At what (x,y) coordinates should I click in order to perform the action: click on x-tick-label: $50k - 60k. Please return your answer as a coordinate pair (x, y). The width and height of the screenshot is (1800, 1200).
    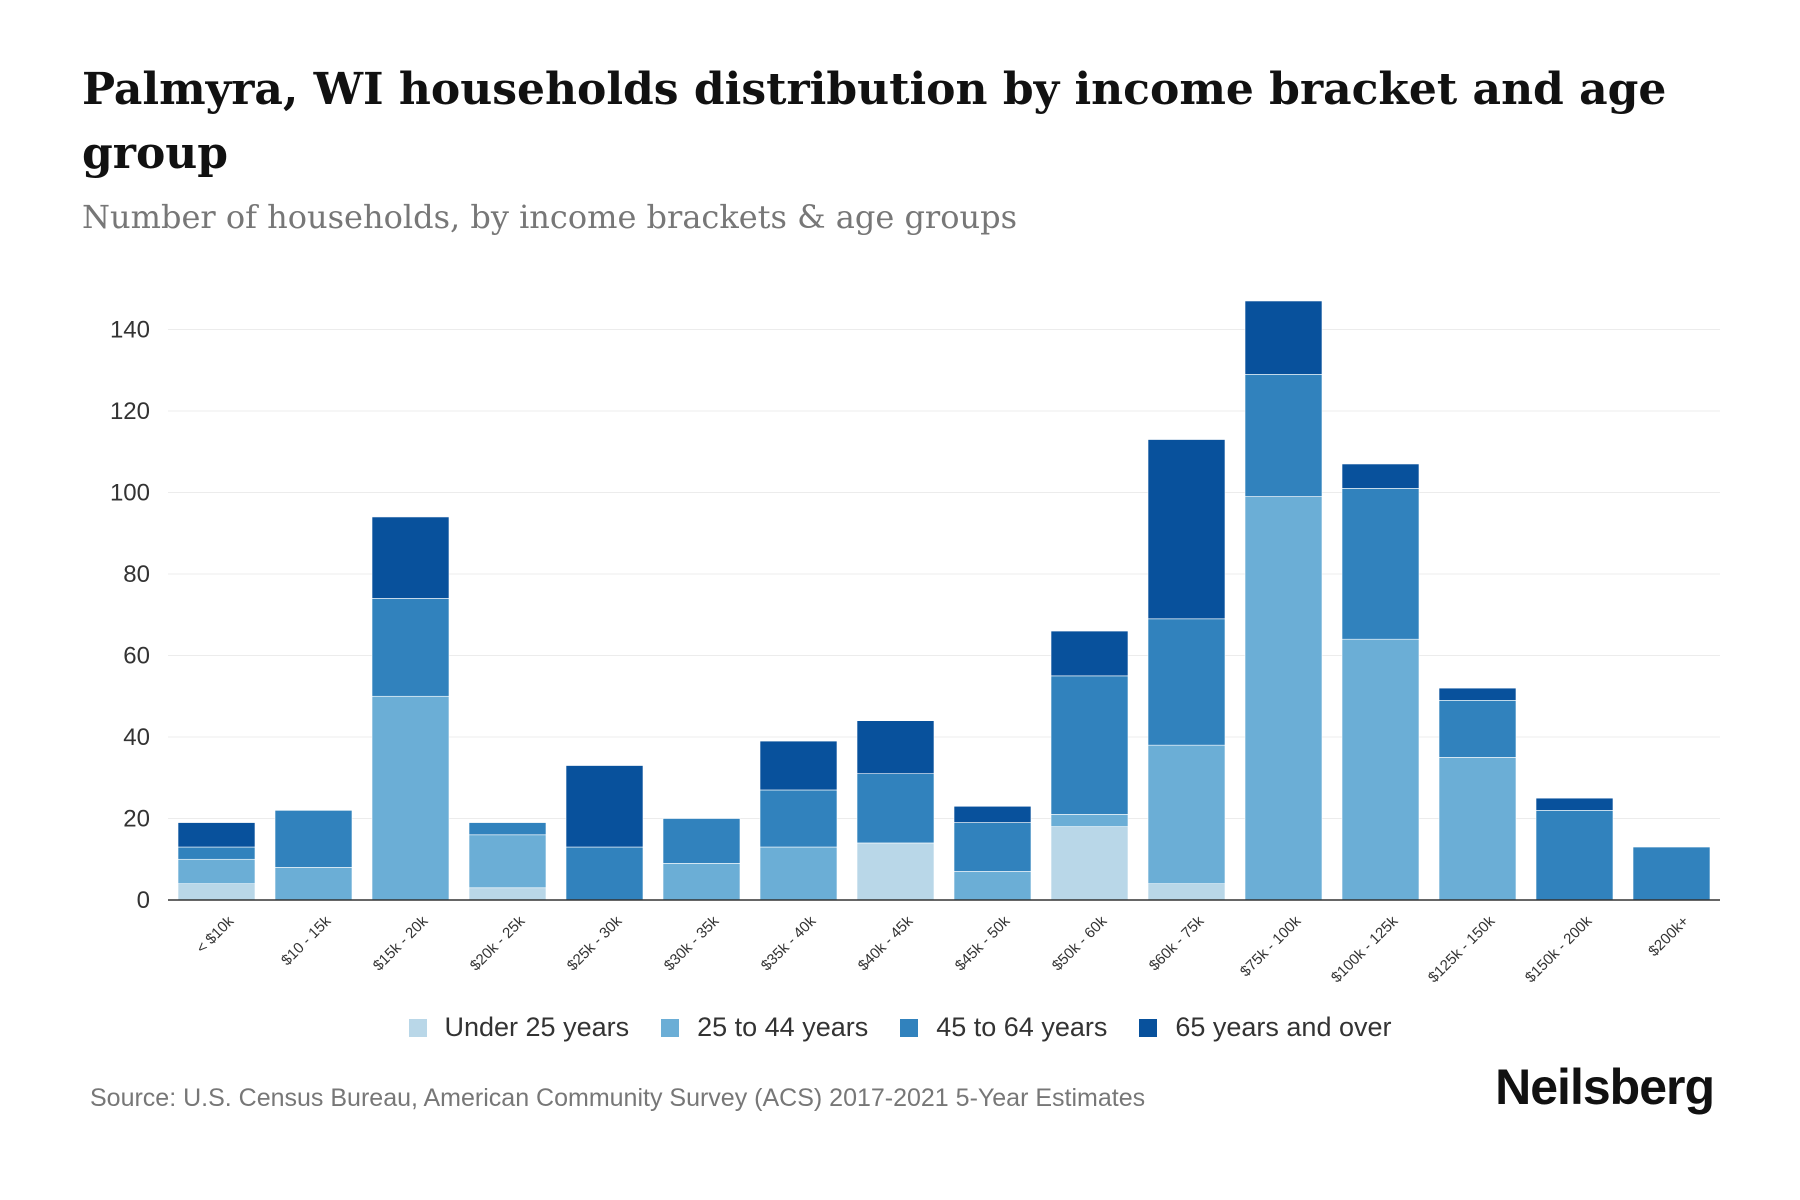
    Looking at the image, I should click on (1080, 943).